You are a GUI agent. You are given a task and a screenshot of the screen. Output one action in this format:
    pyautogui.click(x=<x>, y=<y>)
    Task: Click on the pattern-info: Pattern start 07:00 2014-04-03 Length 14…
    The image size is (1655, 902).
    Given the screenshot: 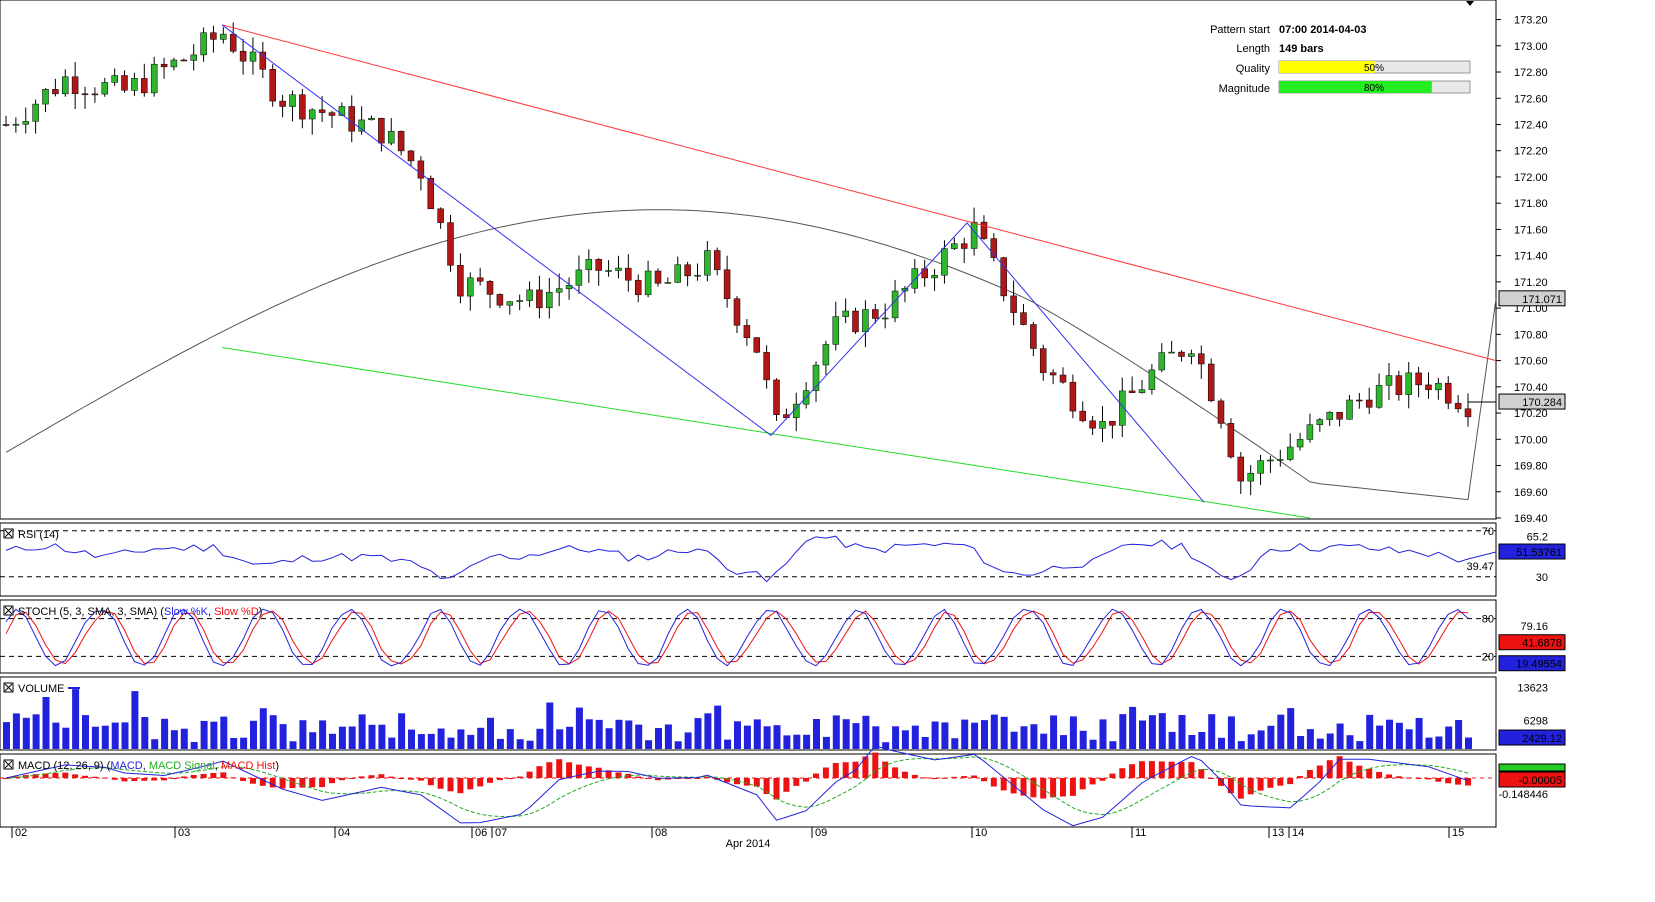 What is the action you would take?
    pyautogui.click(x=1340, y=59)
    